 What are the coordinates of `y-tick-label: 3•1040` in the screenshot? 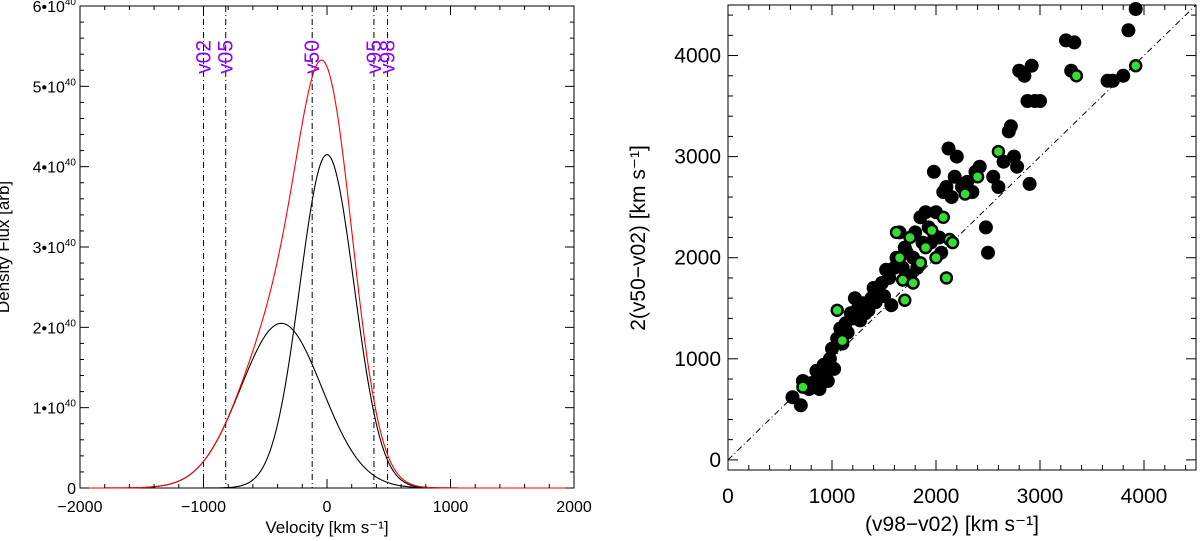 It's located at (55, 247).